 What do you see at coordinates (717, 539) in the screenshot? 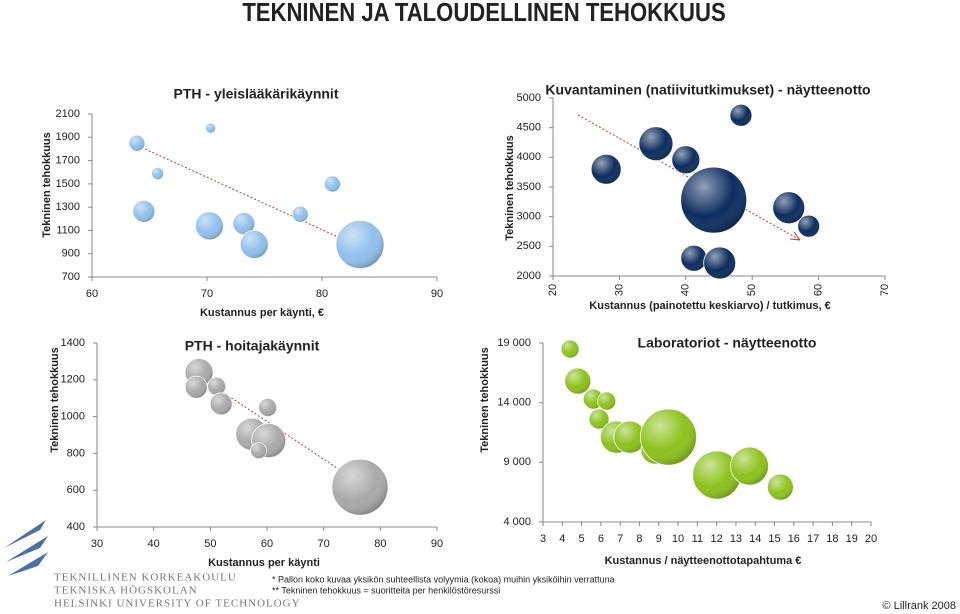
I see `x-tick-label: 12` at bounding box center [717, 539].